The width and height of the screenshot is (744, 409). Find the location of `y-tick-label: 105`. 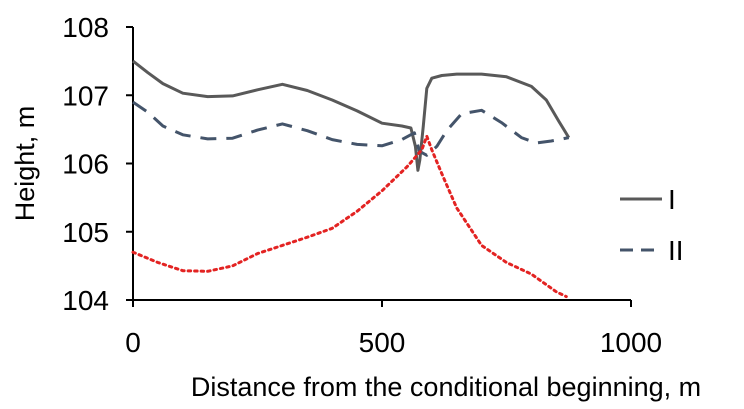

y-tick-label: 105 is located at coordinates (85, 232).